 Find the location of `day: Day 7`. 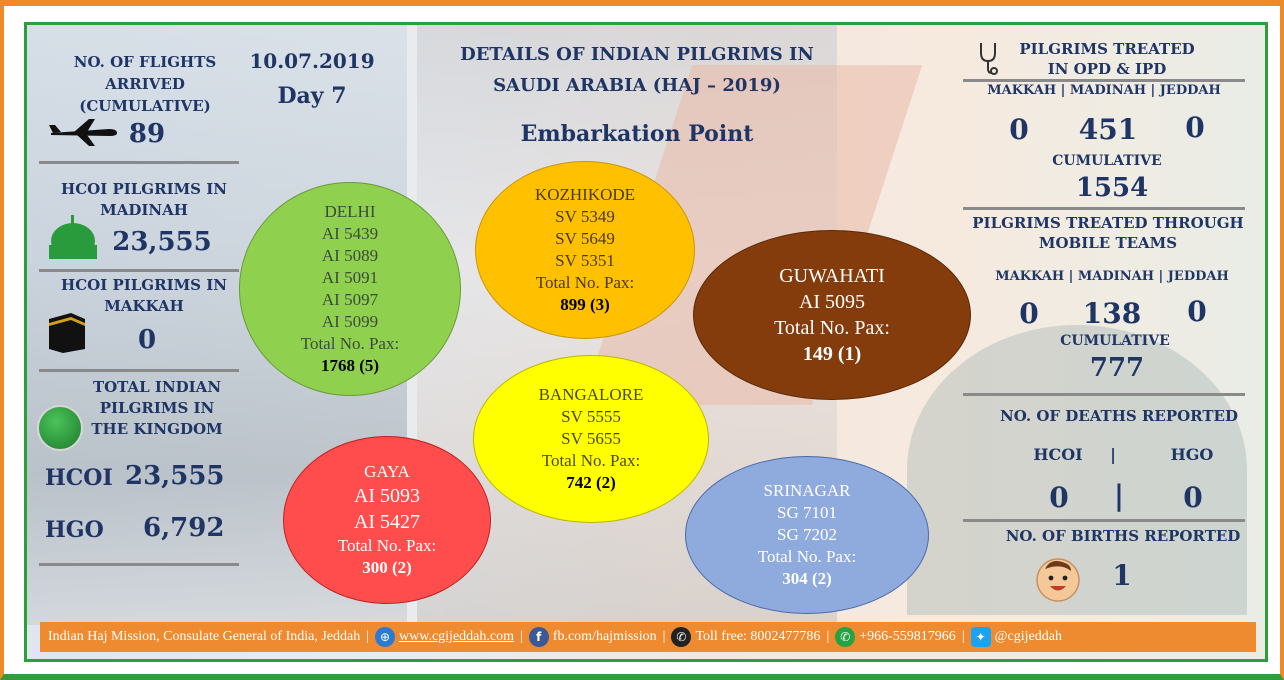

day: Day 7 is located at coordinates (312, 96).